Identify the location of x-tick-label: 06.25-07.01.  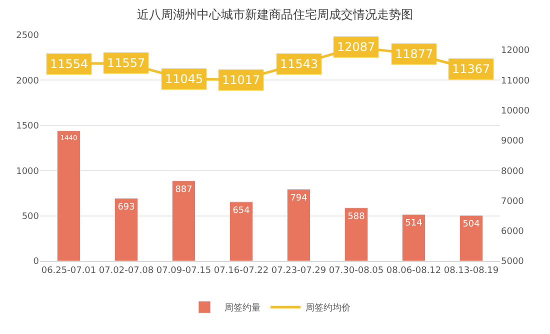
(68, 271).